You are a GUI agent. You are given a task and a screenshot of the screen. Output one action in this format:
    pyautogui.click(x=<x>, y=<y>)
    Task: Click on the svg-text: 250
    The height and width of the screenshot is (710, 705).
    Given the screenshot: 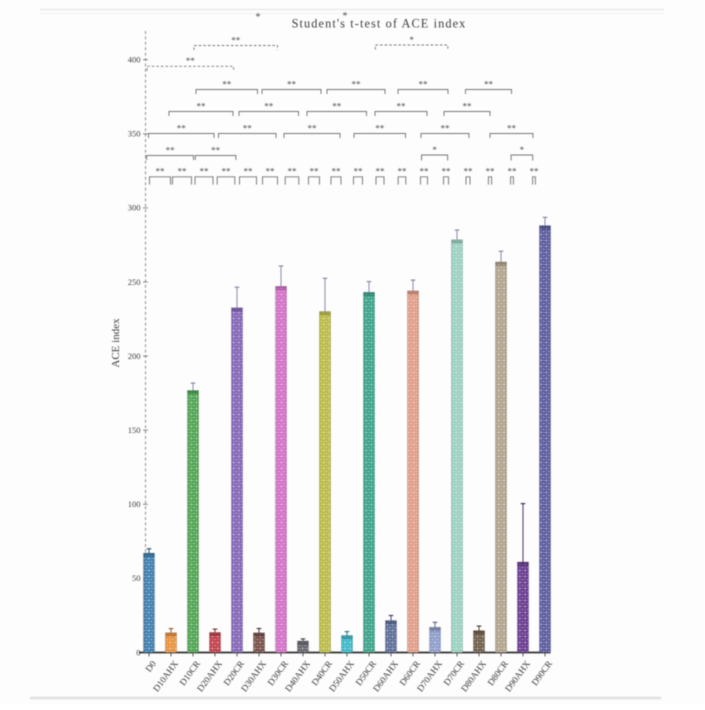 What is the action you would take?
    pyautogui.click(x=134, y=282)
    